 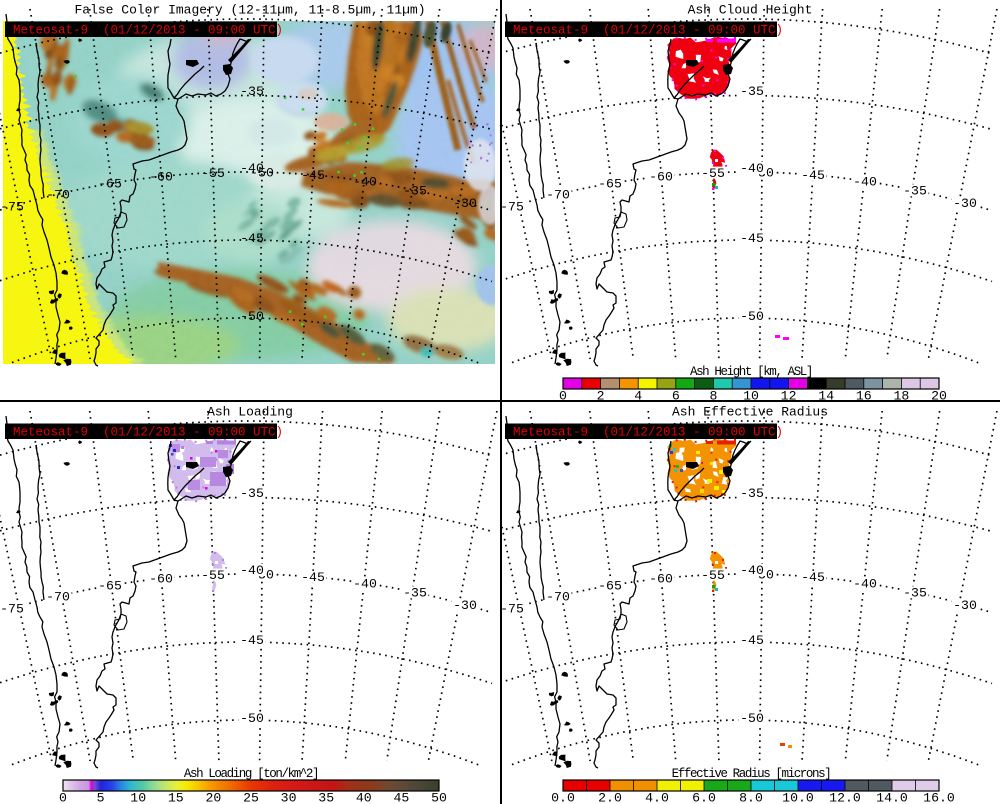 I want to click on svg-text: Ash Loading [ton/km^2], so click(x=251, y=774).